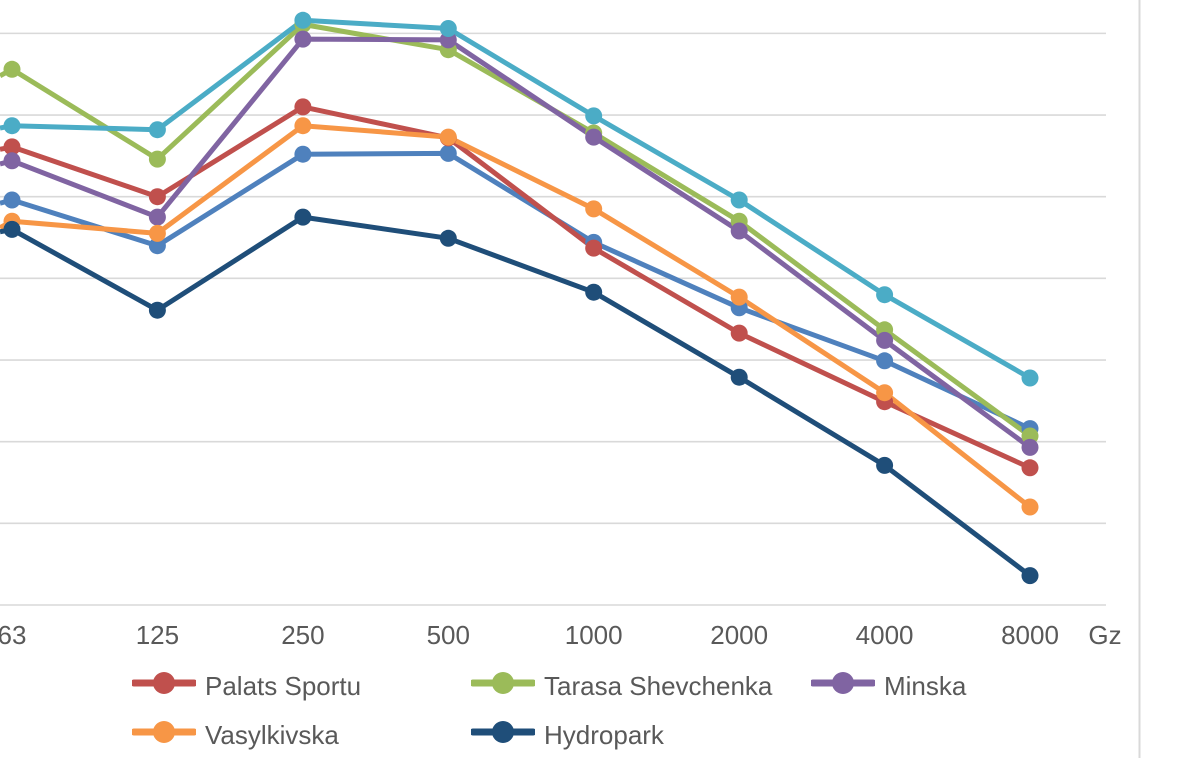 The image size is (1195, 758). Describe the element at coordinates (594, 635) in the screenshot. I see `x-tick-label-1000: 1000` at that location.